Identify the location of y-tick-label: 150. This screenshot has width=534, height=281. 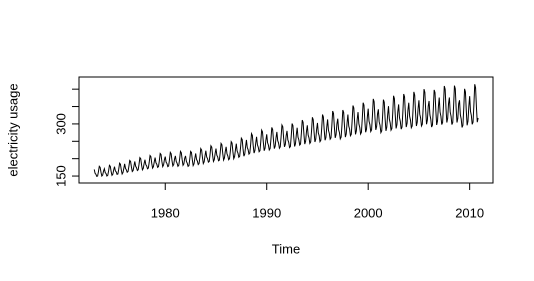
(60, 176).